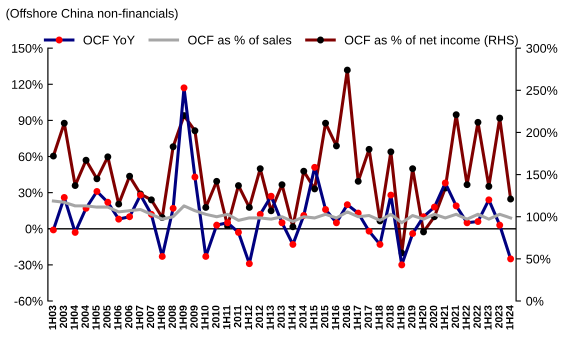 The width and height of the screenshot is (564, 344). I want to click on x-tick-label: 2004, so click(85, 316).